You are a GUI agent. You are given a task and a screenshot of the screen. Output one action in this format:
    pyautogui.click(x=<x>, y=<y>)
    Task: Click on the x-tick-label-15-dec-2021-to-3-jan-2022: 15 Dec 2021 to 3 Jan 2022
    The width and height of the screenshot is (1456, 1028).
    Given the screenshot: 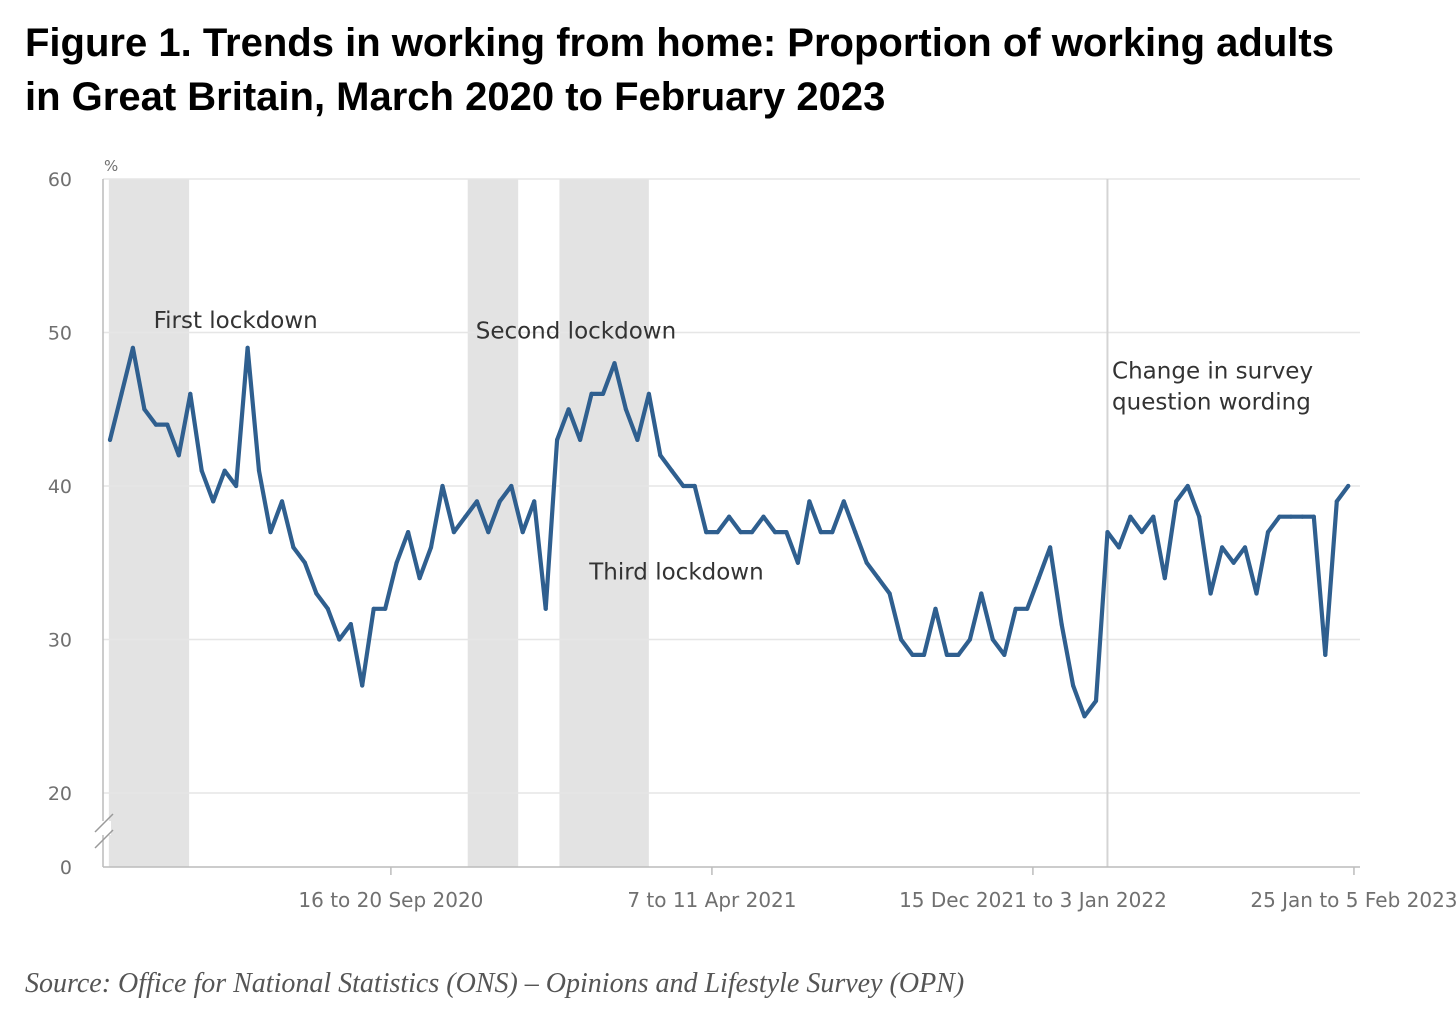 What is the action you would take?
    pyautogui.click(x=1033, y=900)
    